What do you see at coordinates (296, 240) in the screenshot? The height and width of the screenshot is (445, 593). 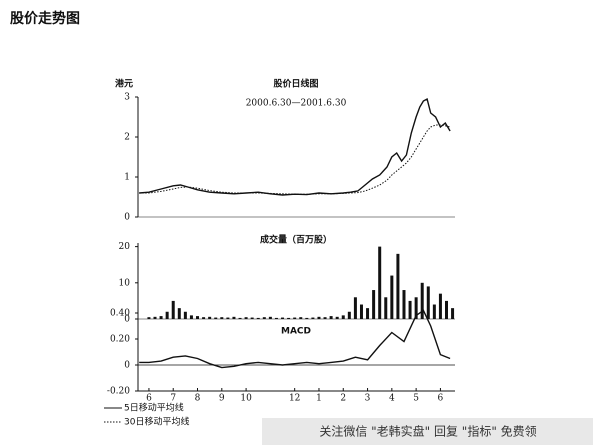 I see `panel-title: 成交量（百万股）` at bounding box center [296, 240].